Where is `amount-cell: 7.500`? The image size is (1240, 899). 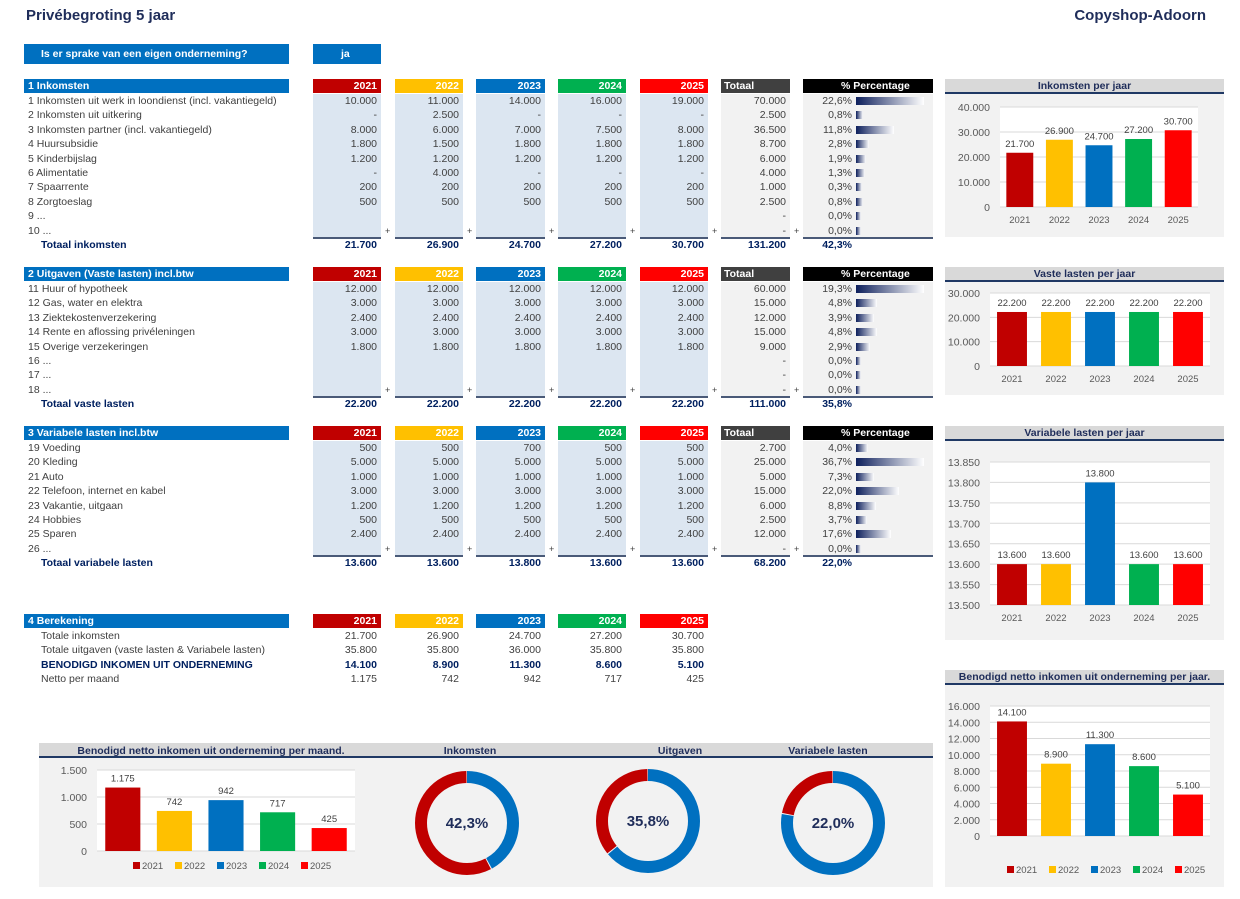
amount-cell: 7.500 is located at coordinates (608, 129).